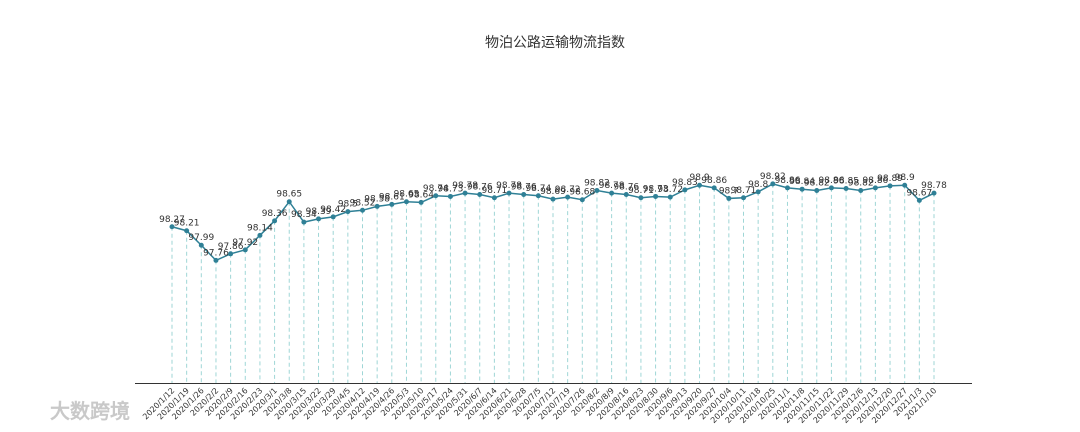 This screenshot has width=1080, height=432. What do you see at coordinates (685, 183) in the screenshot?
I see `data-label: 98.83` at bounding box center [685, 183].